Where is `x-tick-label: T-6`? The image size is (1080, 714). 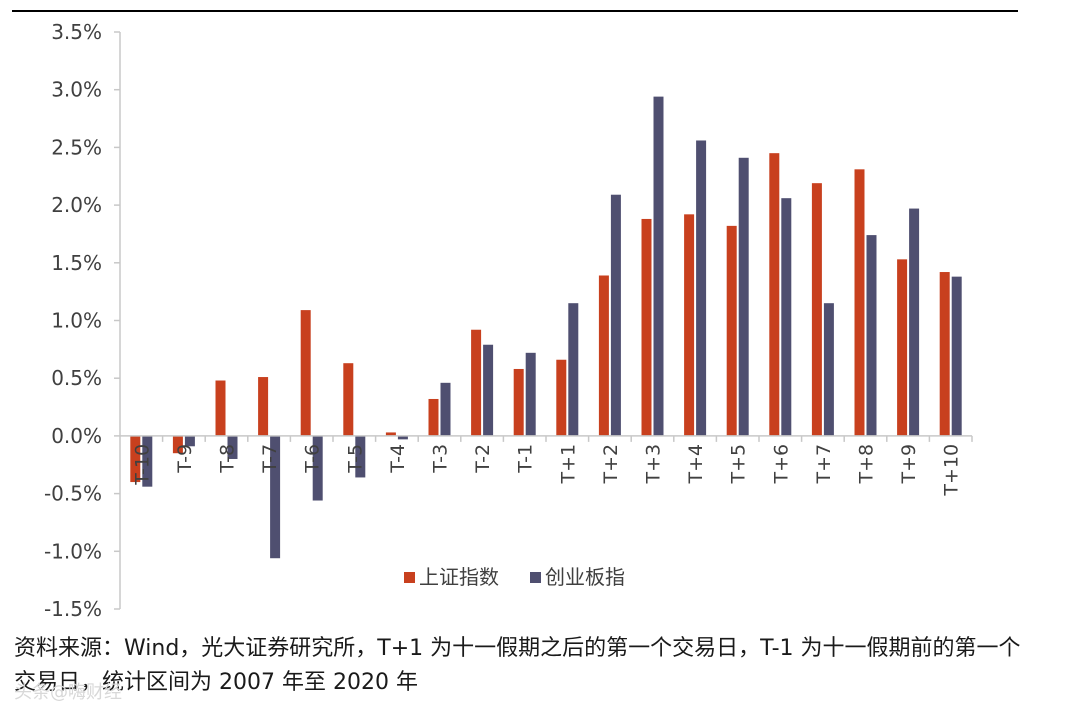 x-tick-label: T-6 is located at coordinates (313, 459).